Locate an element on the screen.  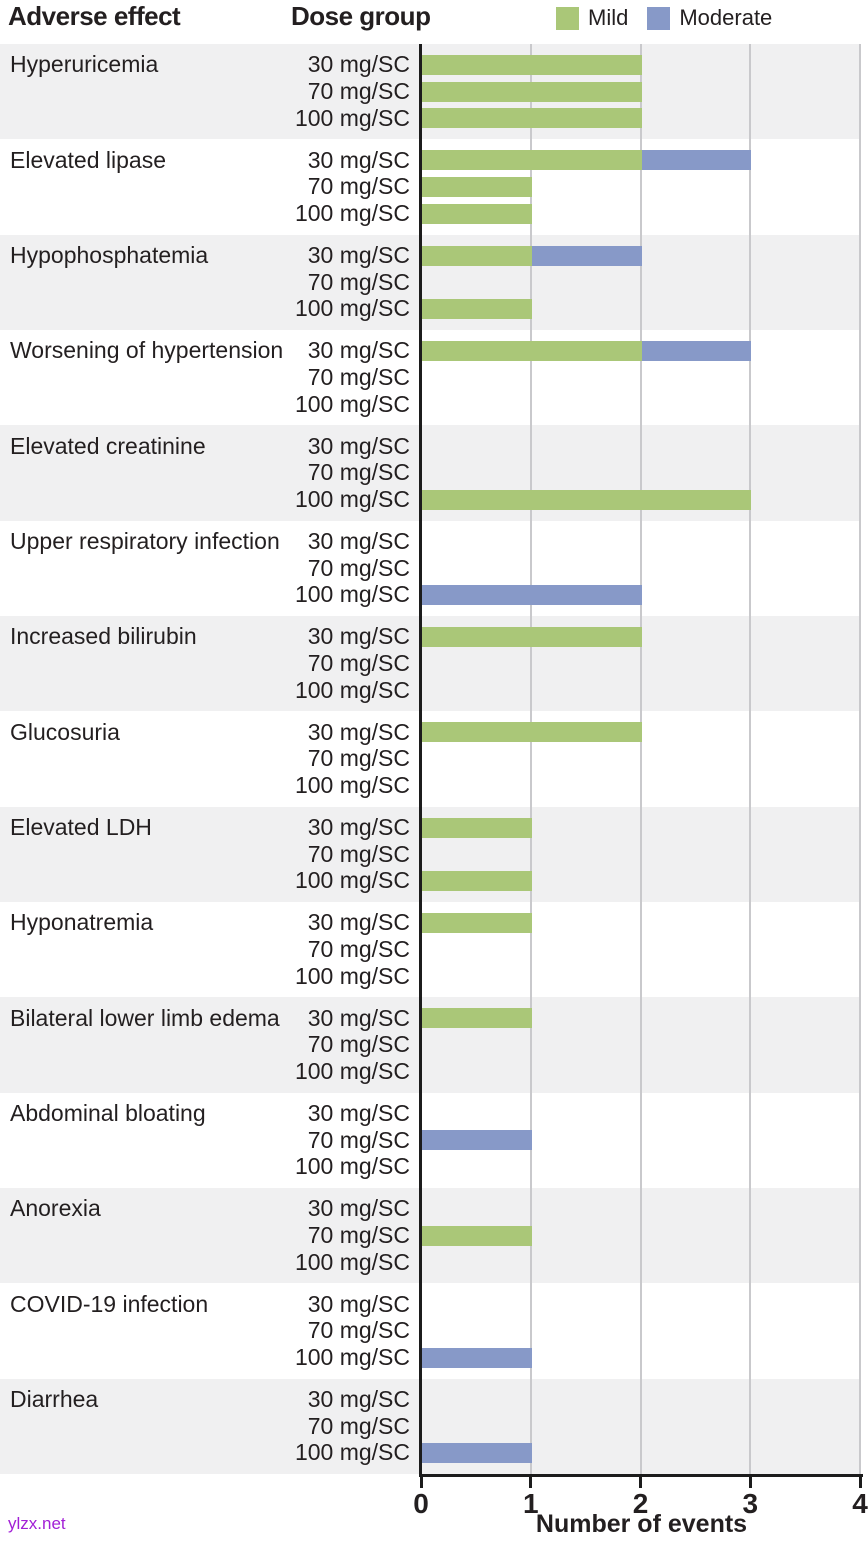
effect-label: Anorexia is located at coordinates (55, 1208).